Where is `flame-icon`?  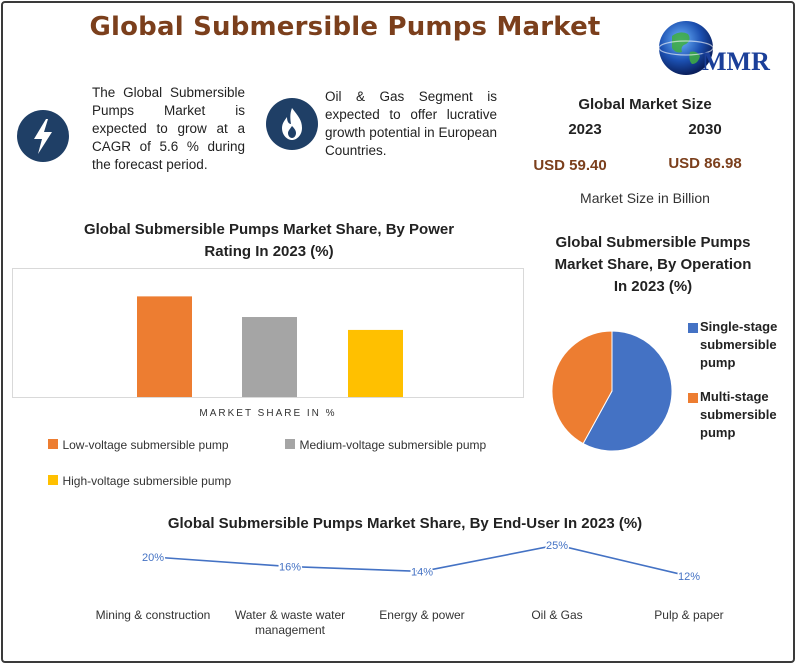 flame-icon is located at coordinates (292, 124).